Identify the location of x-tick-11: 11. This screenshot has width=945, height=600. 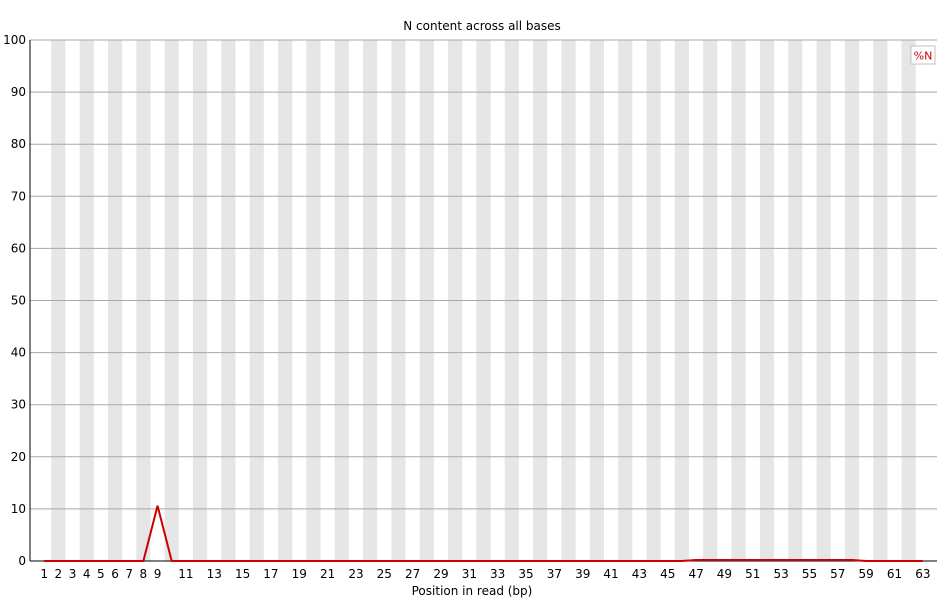
(185, 574).